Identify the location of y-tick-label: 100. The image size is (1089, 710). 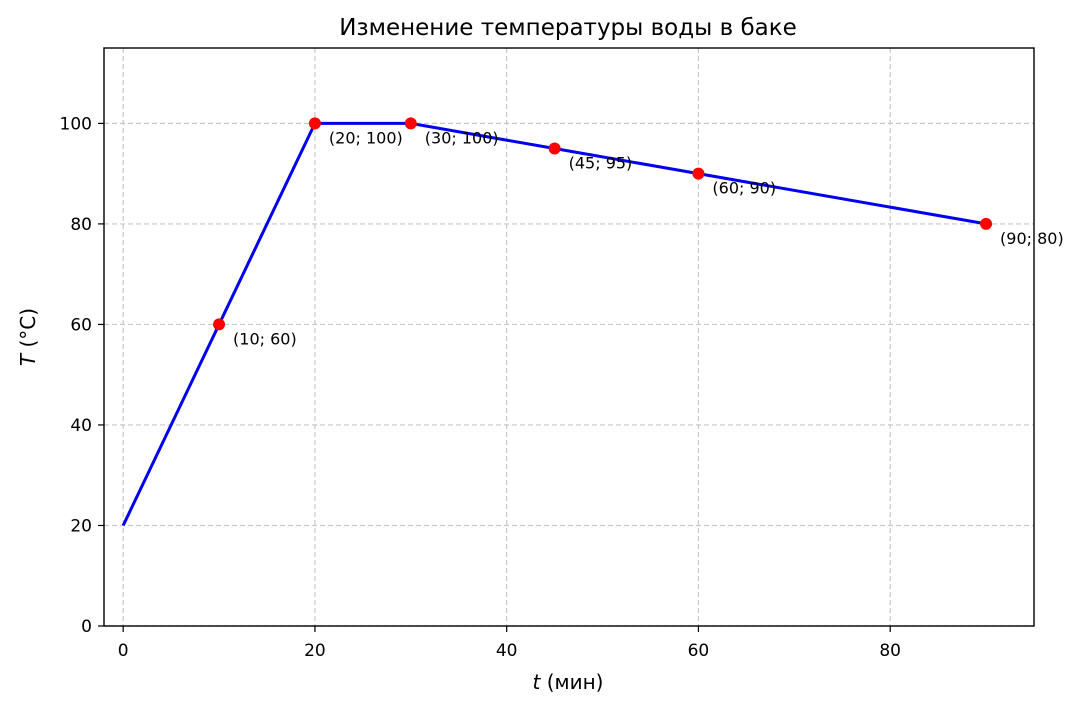
(76, 124).